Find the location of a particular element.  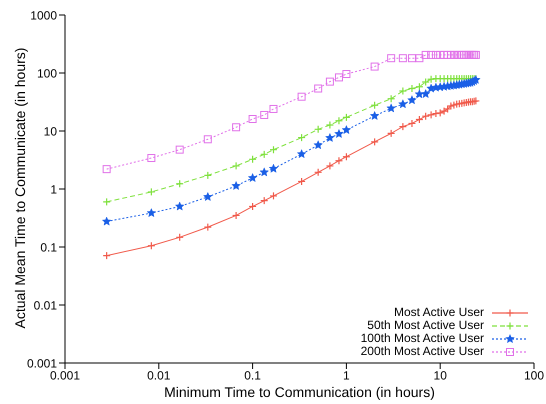

y-axis-title: Actual Mean Time to Communicate (in hours) is located at coordinates (20, 188).